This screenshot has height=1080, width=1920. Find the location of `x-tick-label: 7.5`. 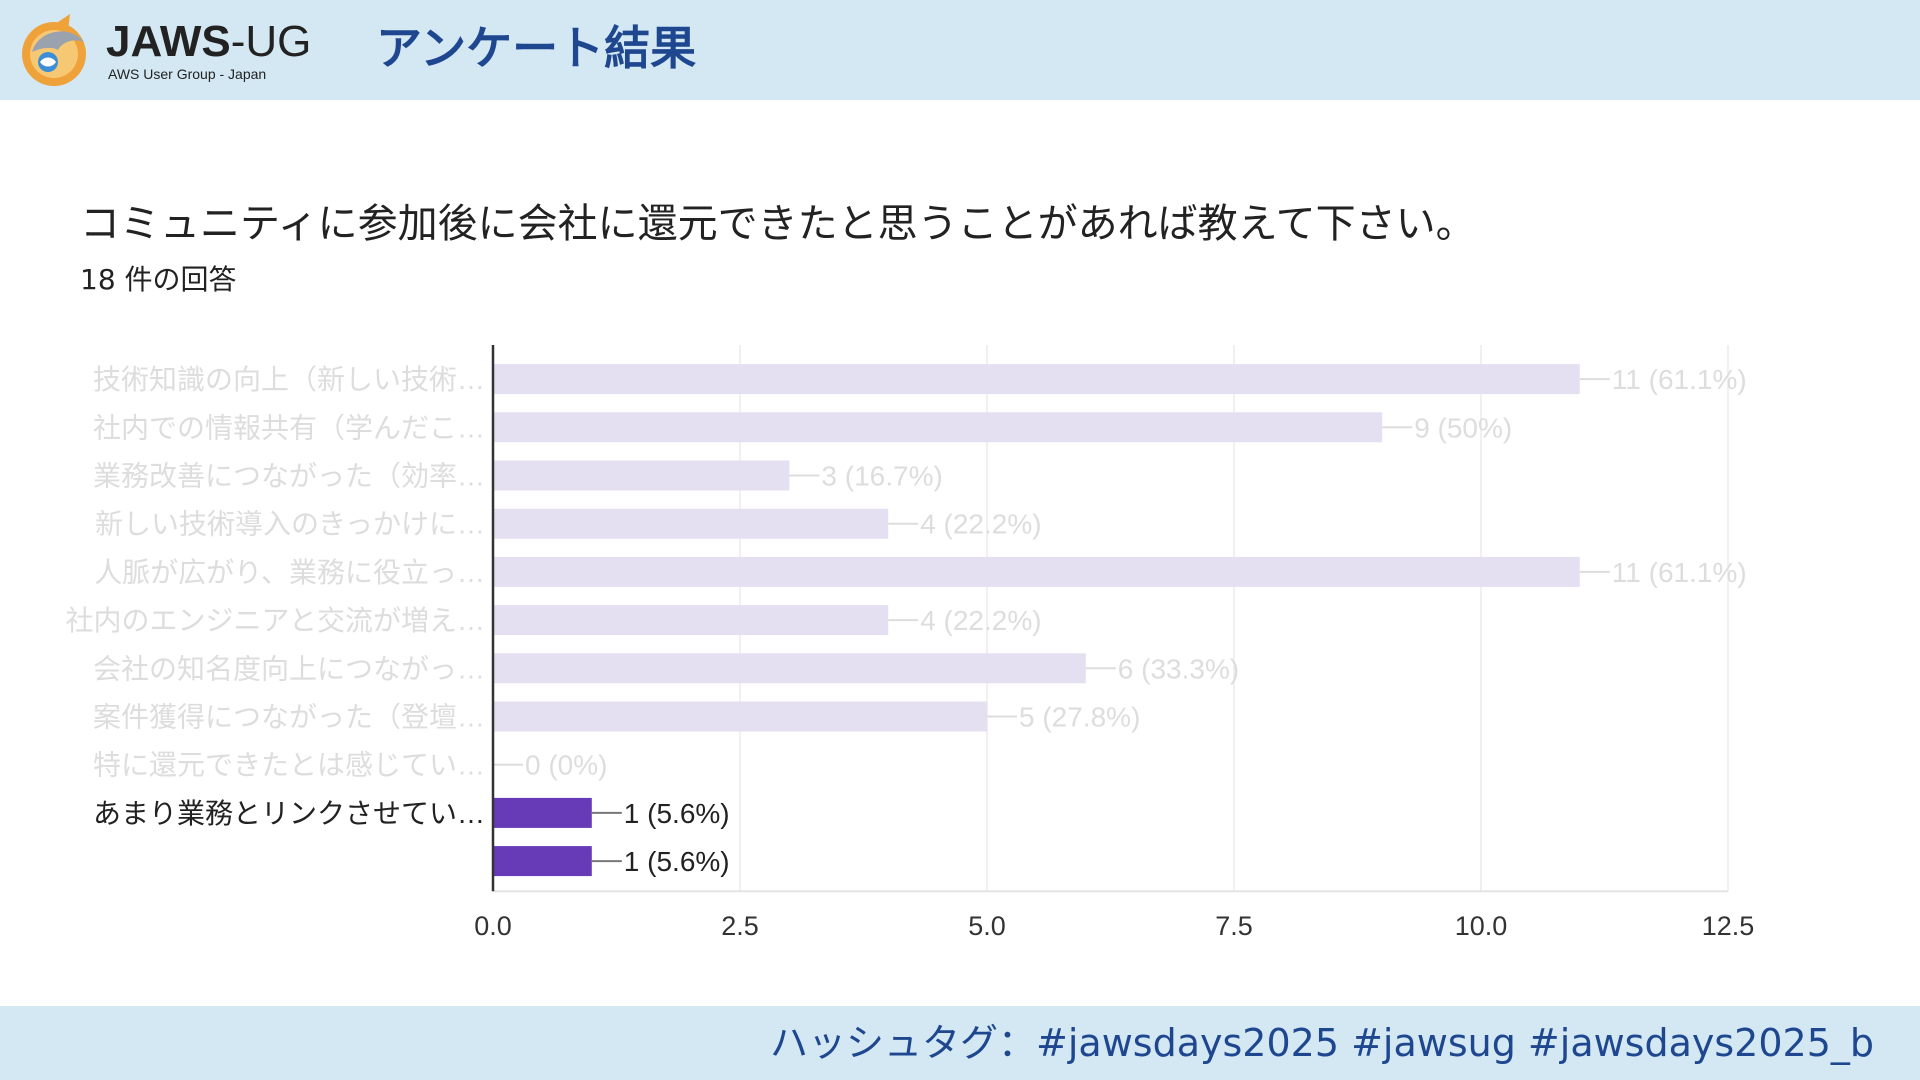

x-tick-label: 7.5 is located at coordinates (1234, 926).